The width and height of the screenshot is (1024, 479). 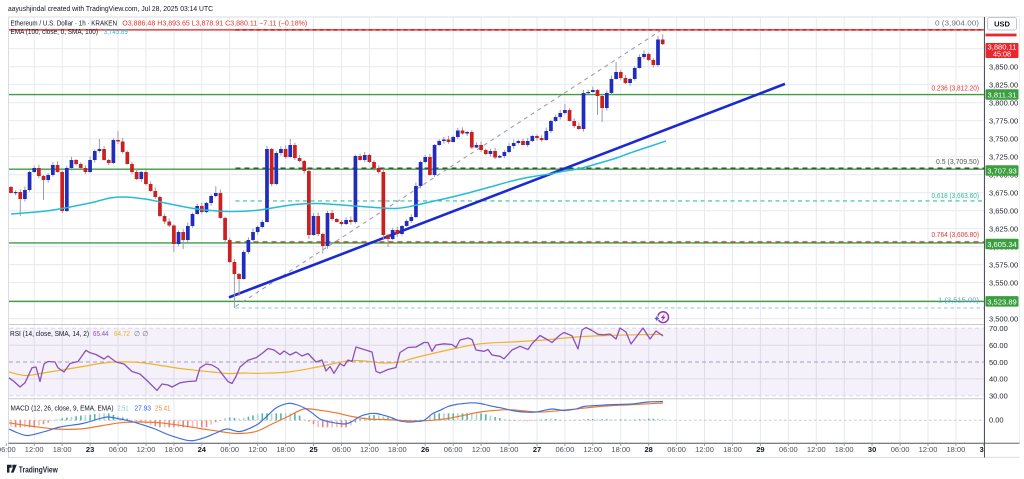 What do you see at coordinates (957, 24) in the screenshot?
I see `svg-text: 0 (3,904.00)` at bounding box center [957, 24].